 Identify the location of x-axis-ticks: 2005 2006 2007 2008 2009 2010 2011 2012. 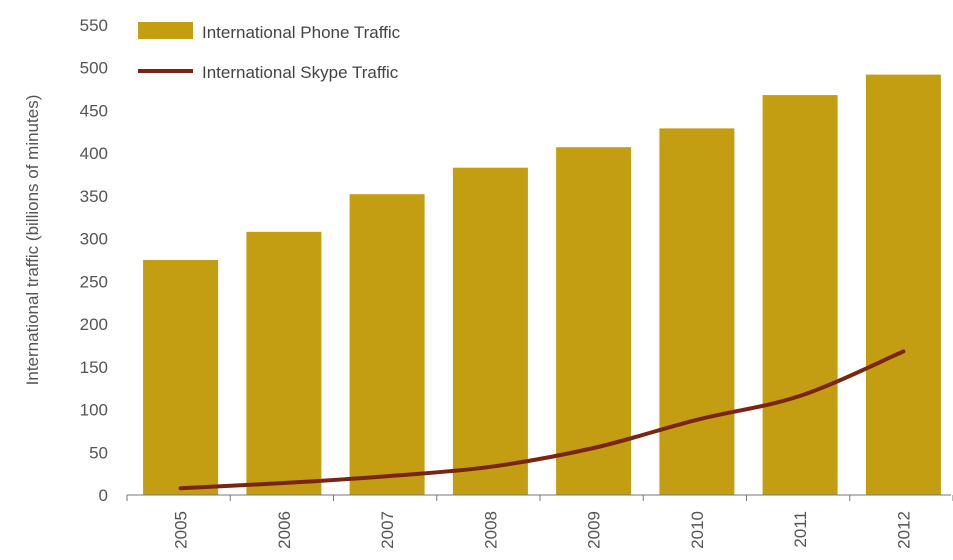
(543, 530).